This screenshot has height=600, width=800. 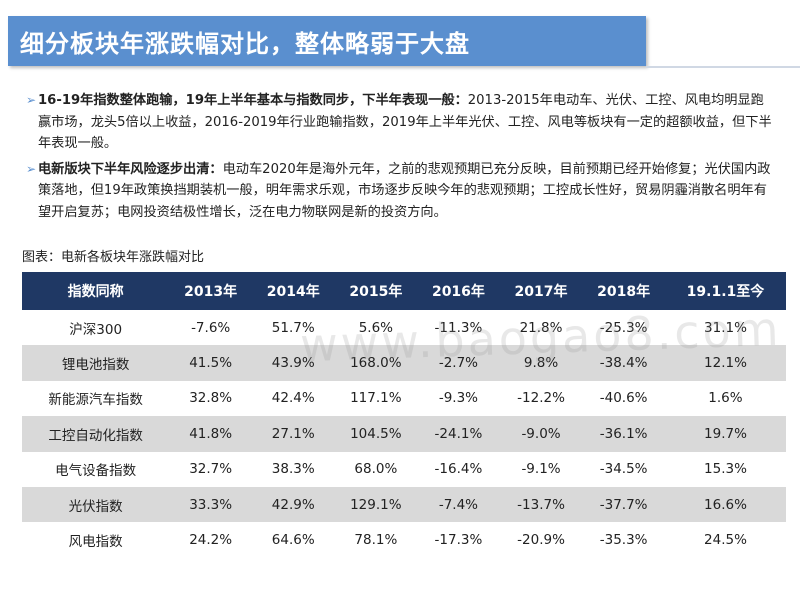 What do you see at coordinates (623, 291) in the screenshot?
I see `header-cell: 2018年` at bounding box center [623, 291].